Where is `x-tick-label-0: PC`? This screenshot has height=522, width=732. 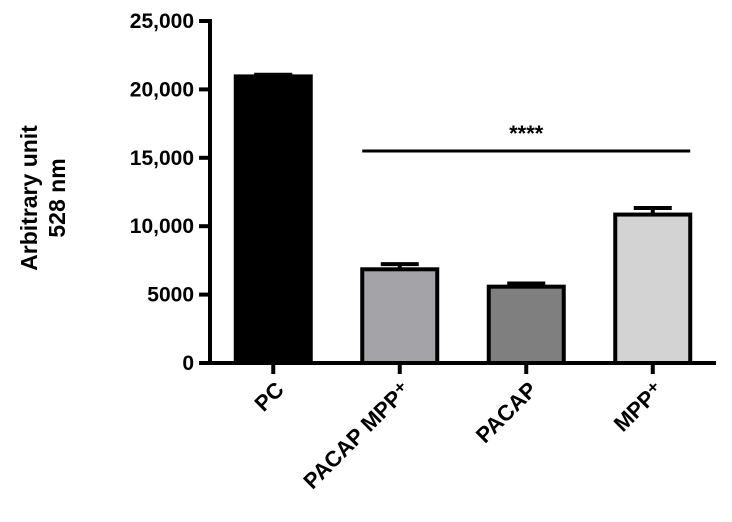 x-tick-label-0: PC is located at coordinates (268, 396).